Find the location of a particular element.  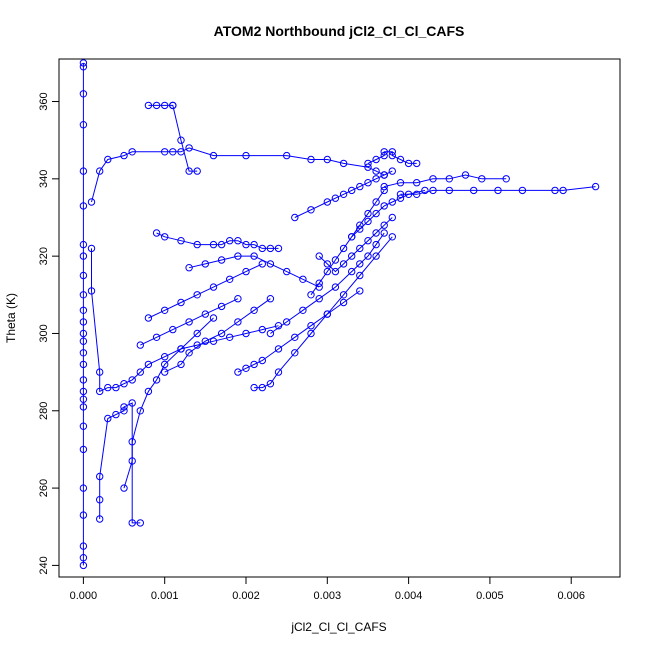

x-tick-label: 0.002 is located at coordinates (246, 596).